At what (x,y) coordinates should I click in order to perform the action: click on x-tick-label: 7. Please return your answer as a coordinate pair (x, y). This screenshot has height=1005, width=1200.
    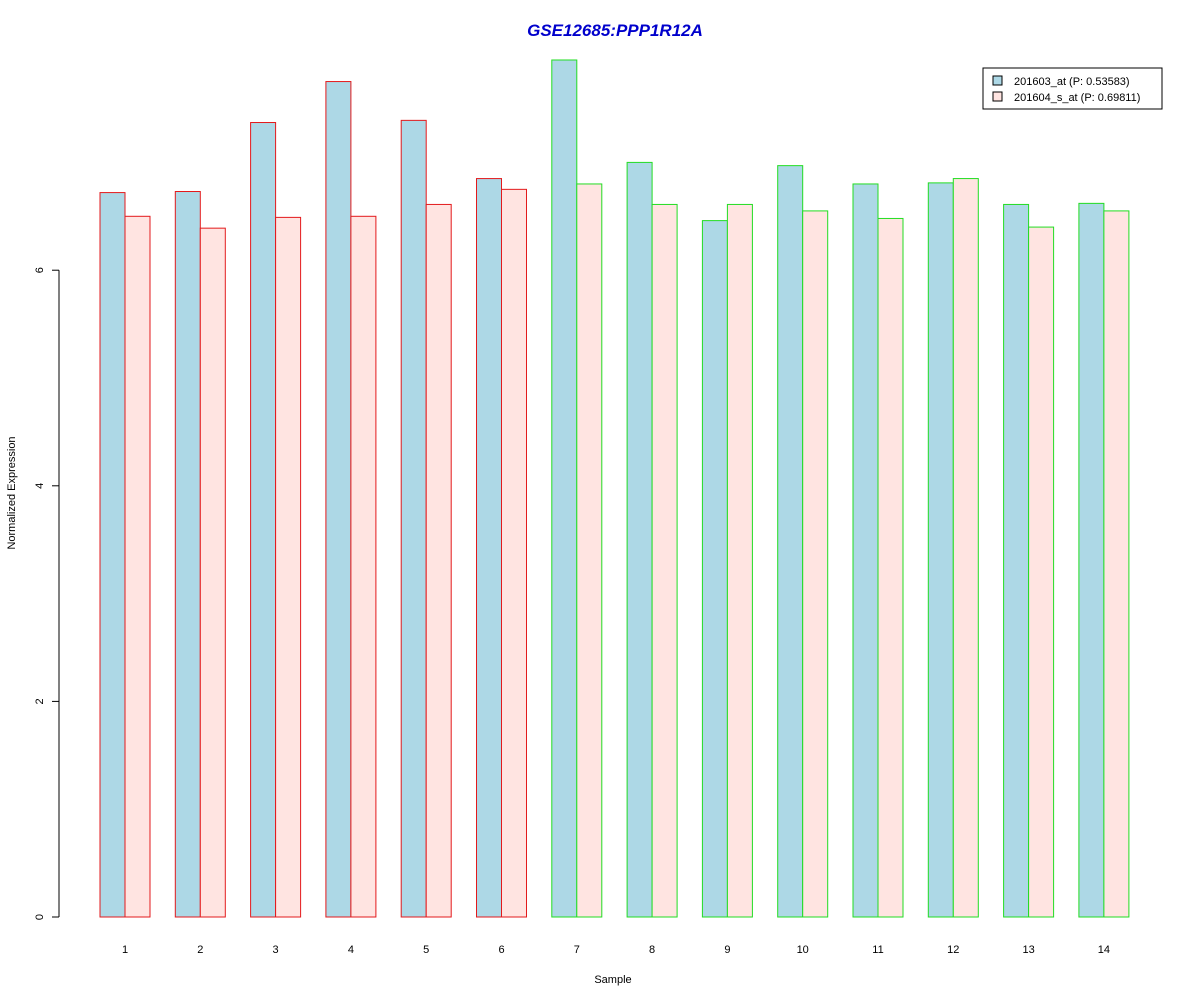
    Looking at the image, I should click on (577, 950).